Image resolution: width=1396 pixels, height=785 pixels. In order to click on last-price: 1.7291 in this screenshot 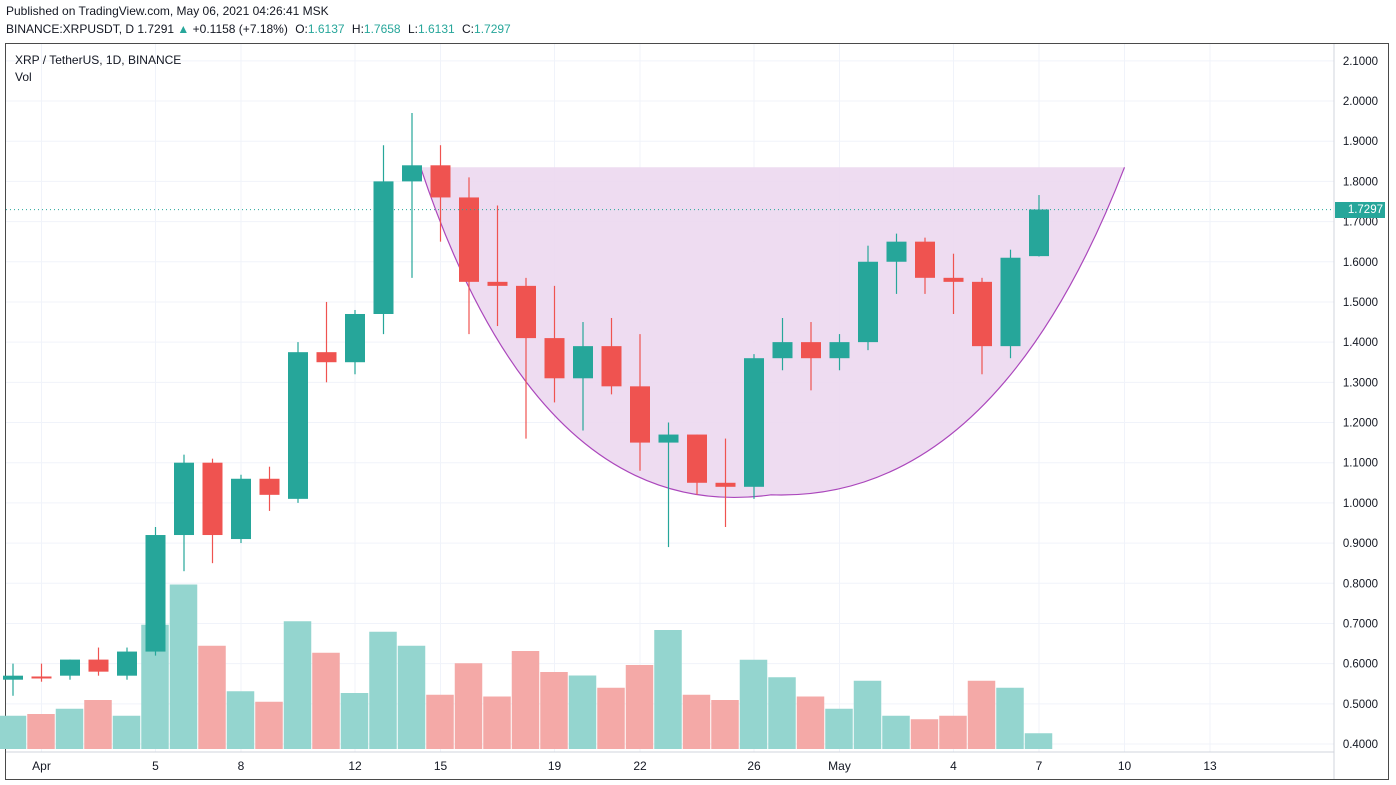, I will do `click(156, 29)`.